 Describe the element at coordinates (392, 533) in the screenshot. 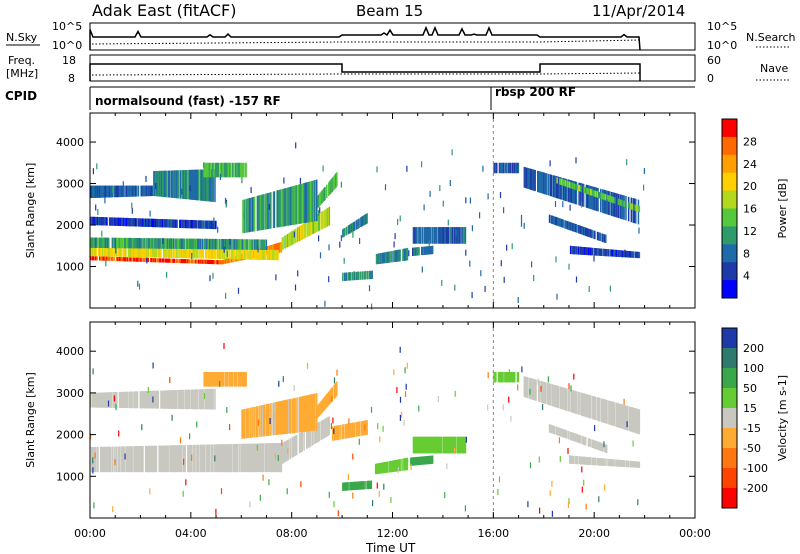

I see `time-axis: 00:00 04:00 08:00 12:00 16:00 20:00 00:00` at that location.